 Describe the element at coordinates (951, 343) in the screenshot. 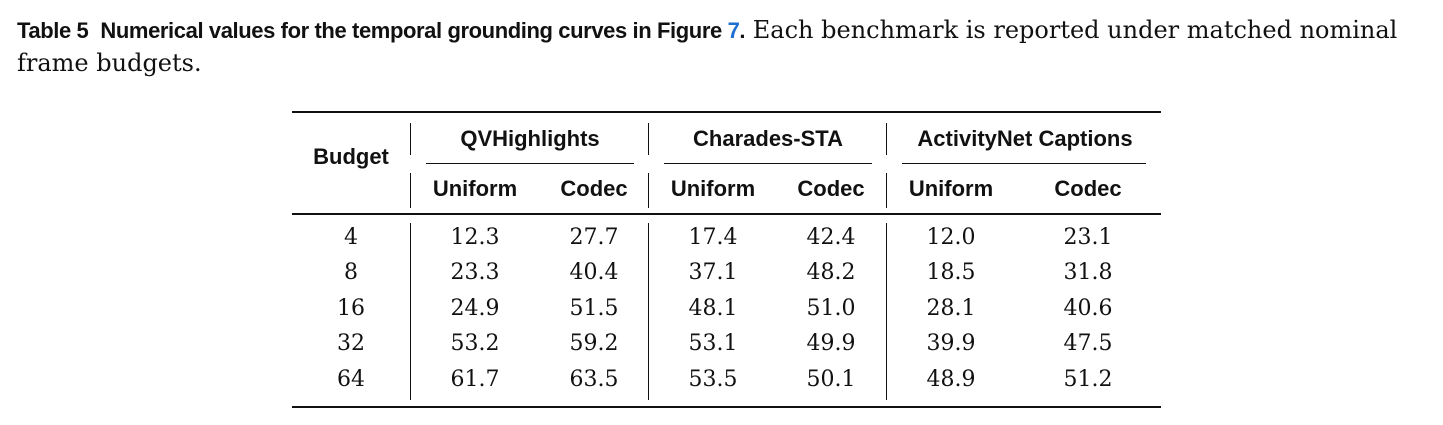

I see `value-cell: 39.9` at that location.